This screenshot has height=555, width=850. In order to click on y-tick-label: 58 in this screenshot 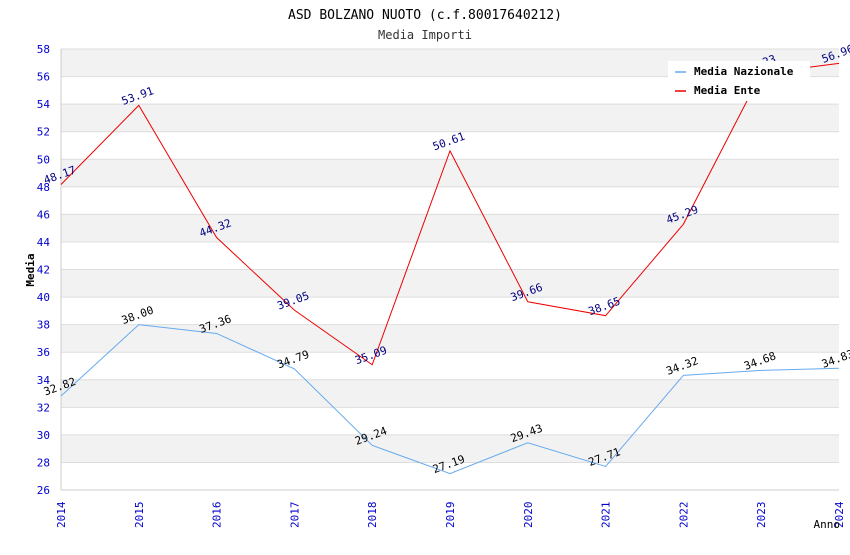, I will do `click(43, 49)`.